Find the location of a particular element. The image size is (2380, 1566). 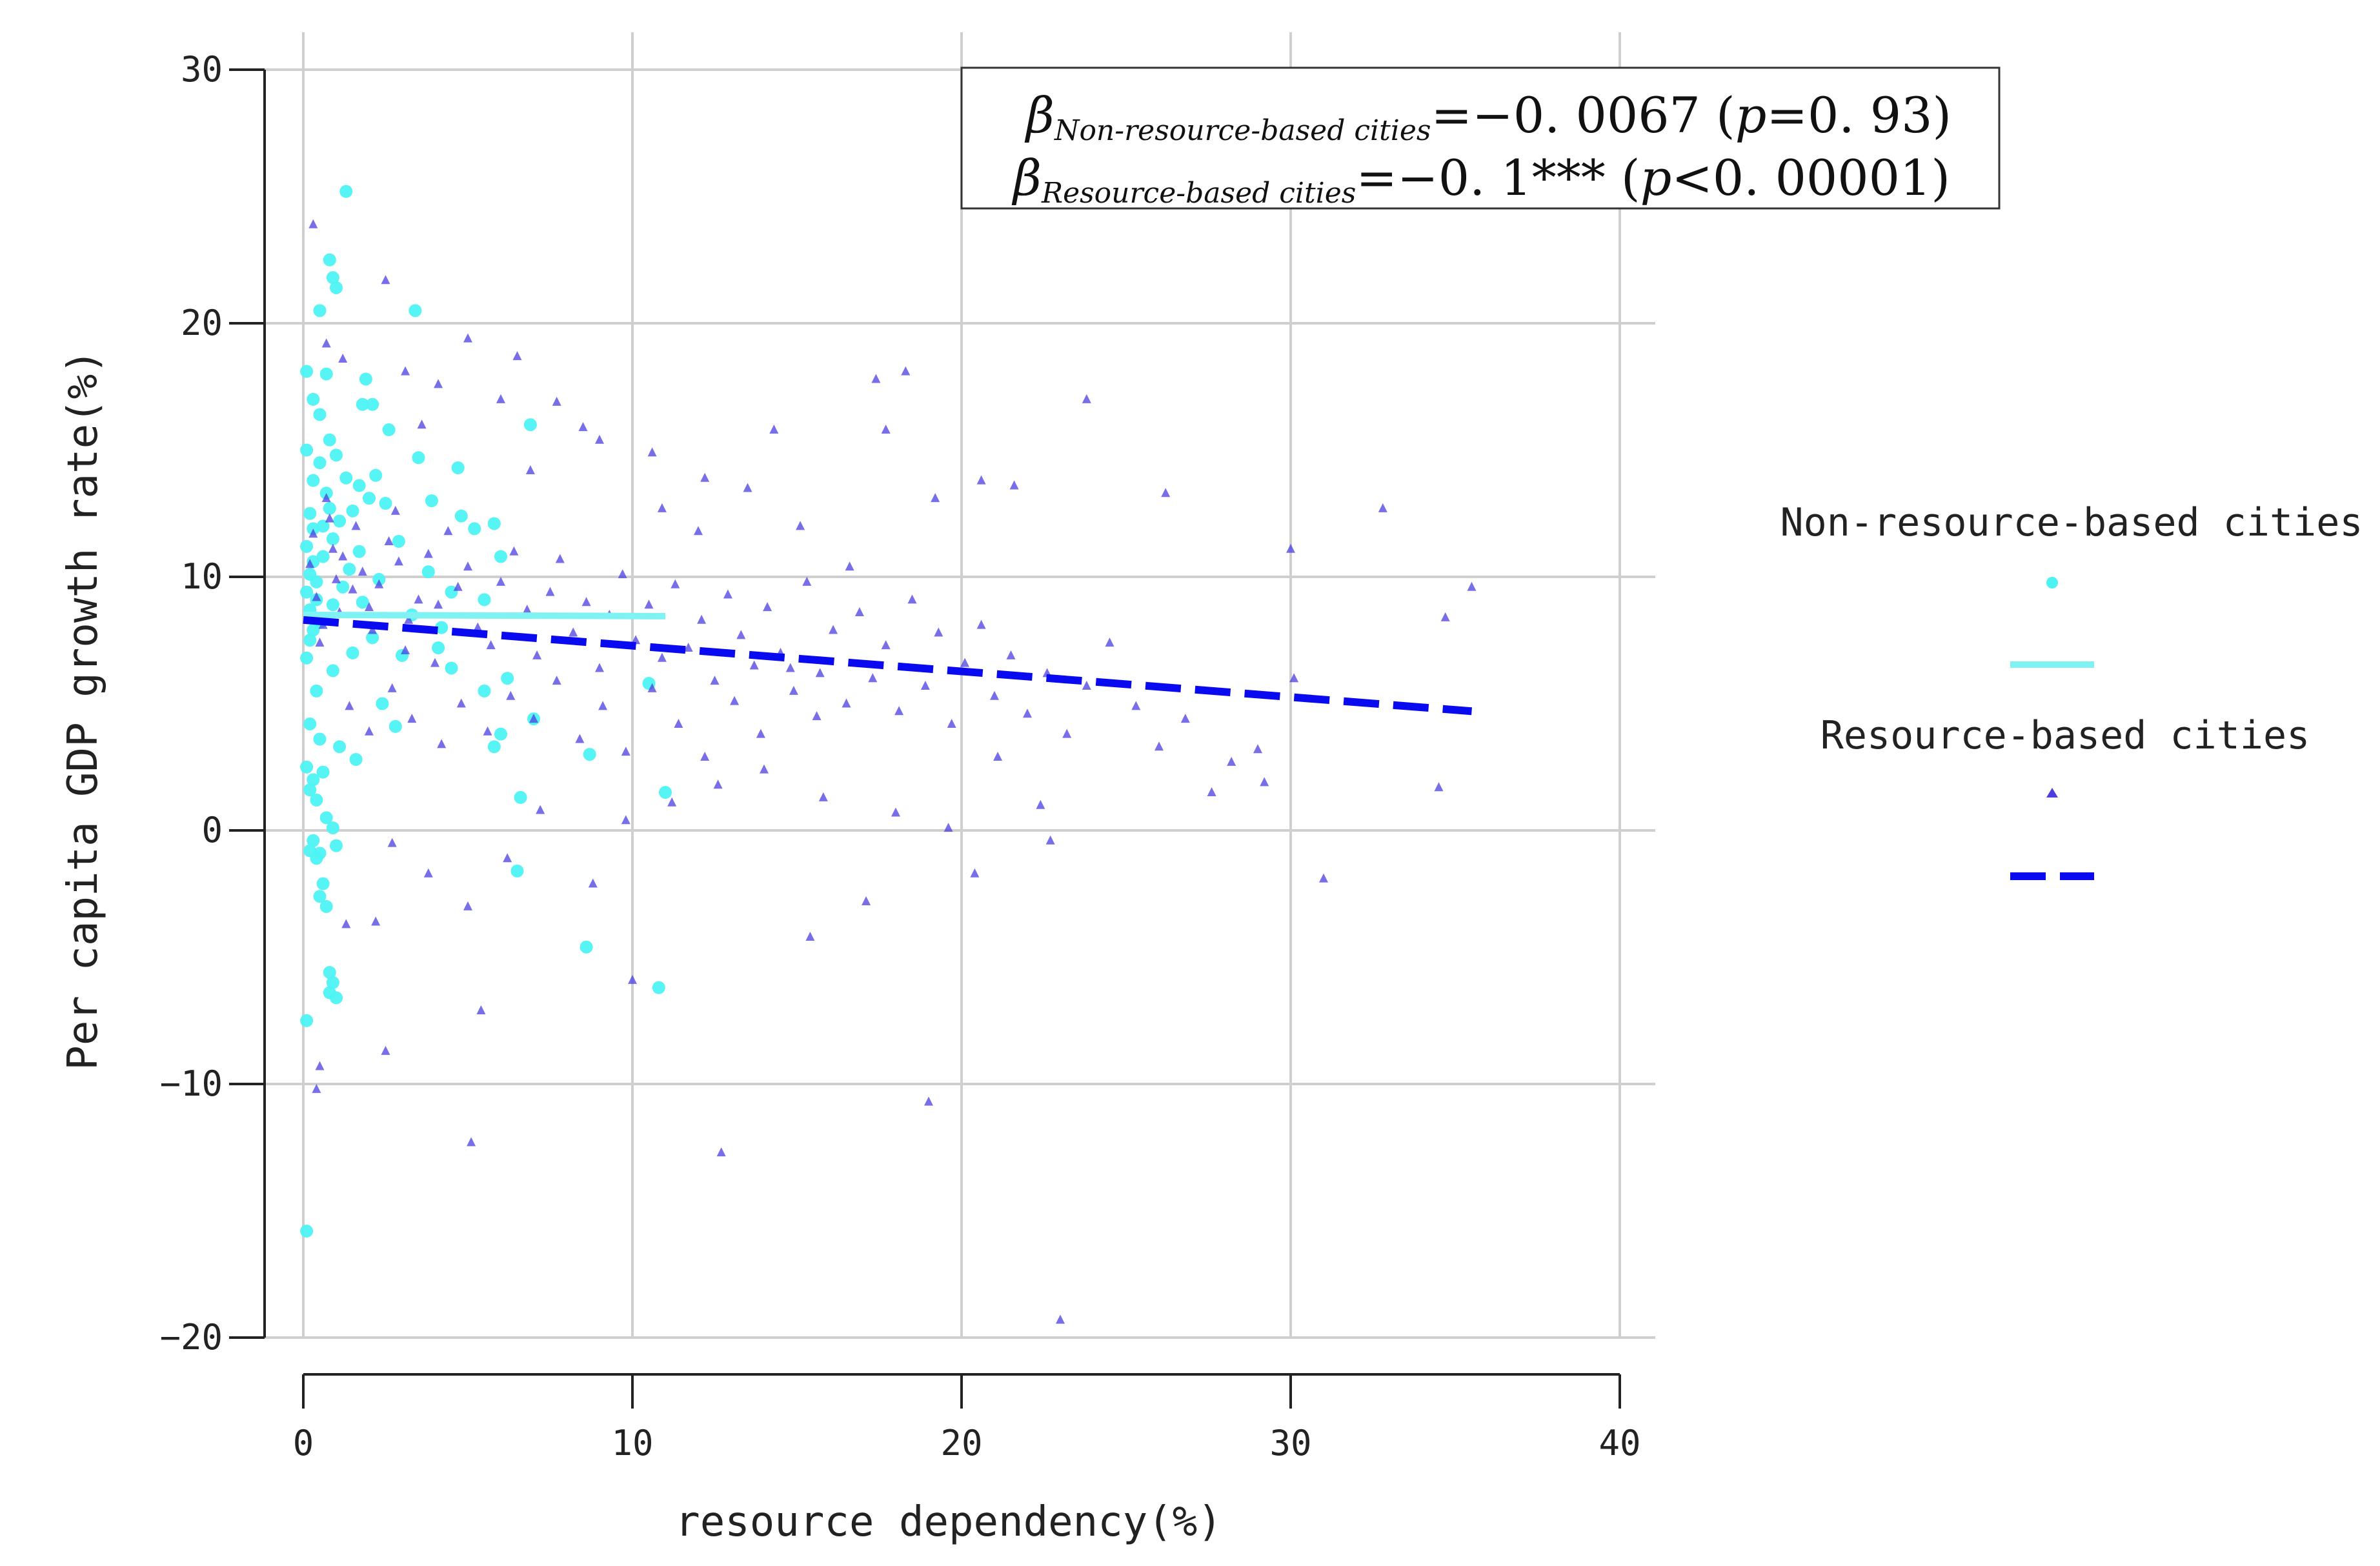

annotation-value-2: =−0. 1*** ( is located at coordinates (1498, 177).